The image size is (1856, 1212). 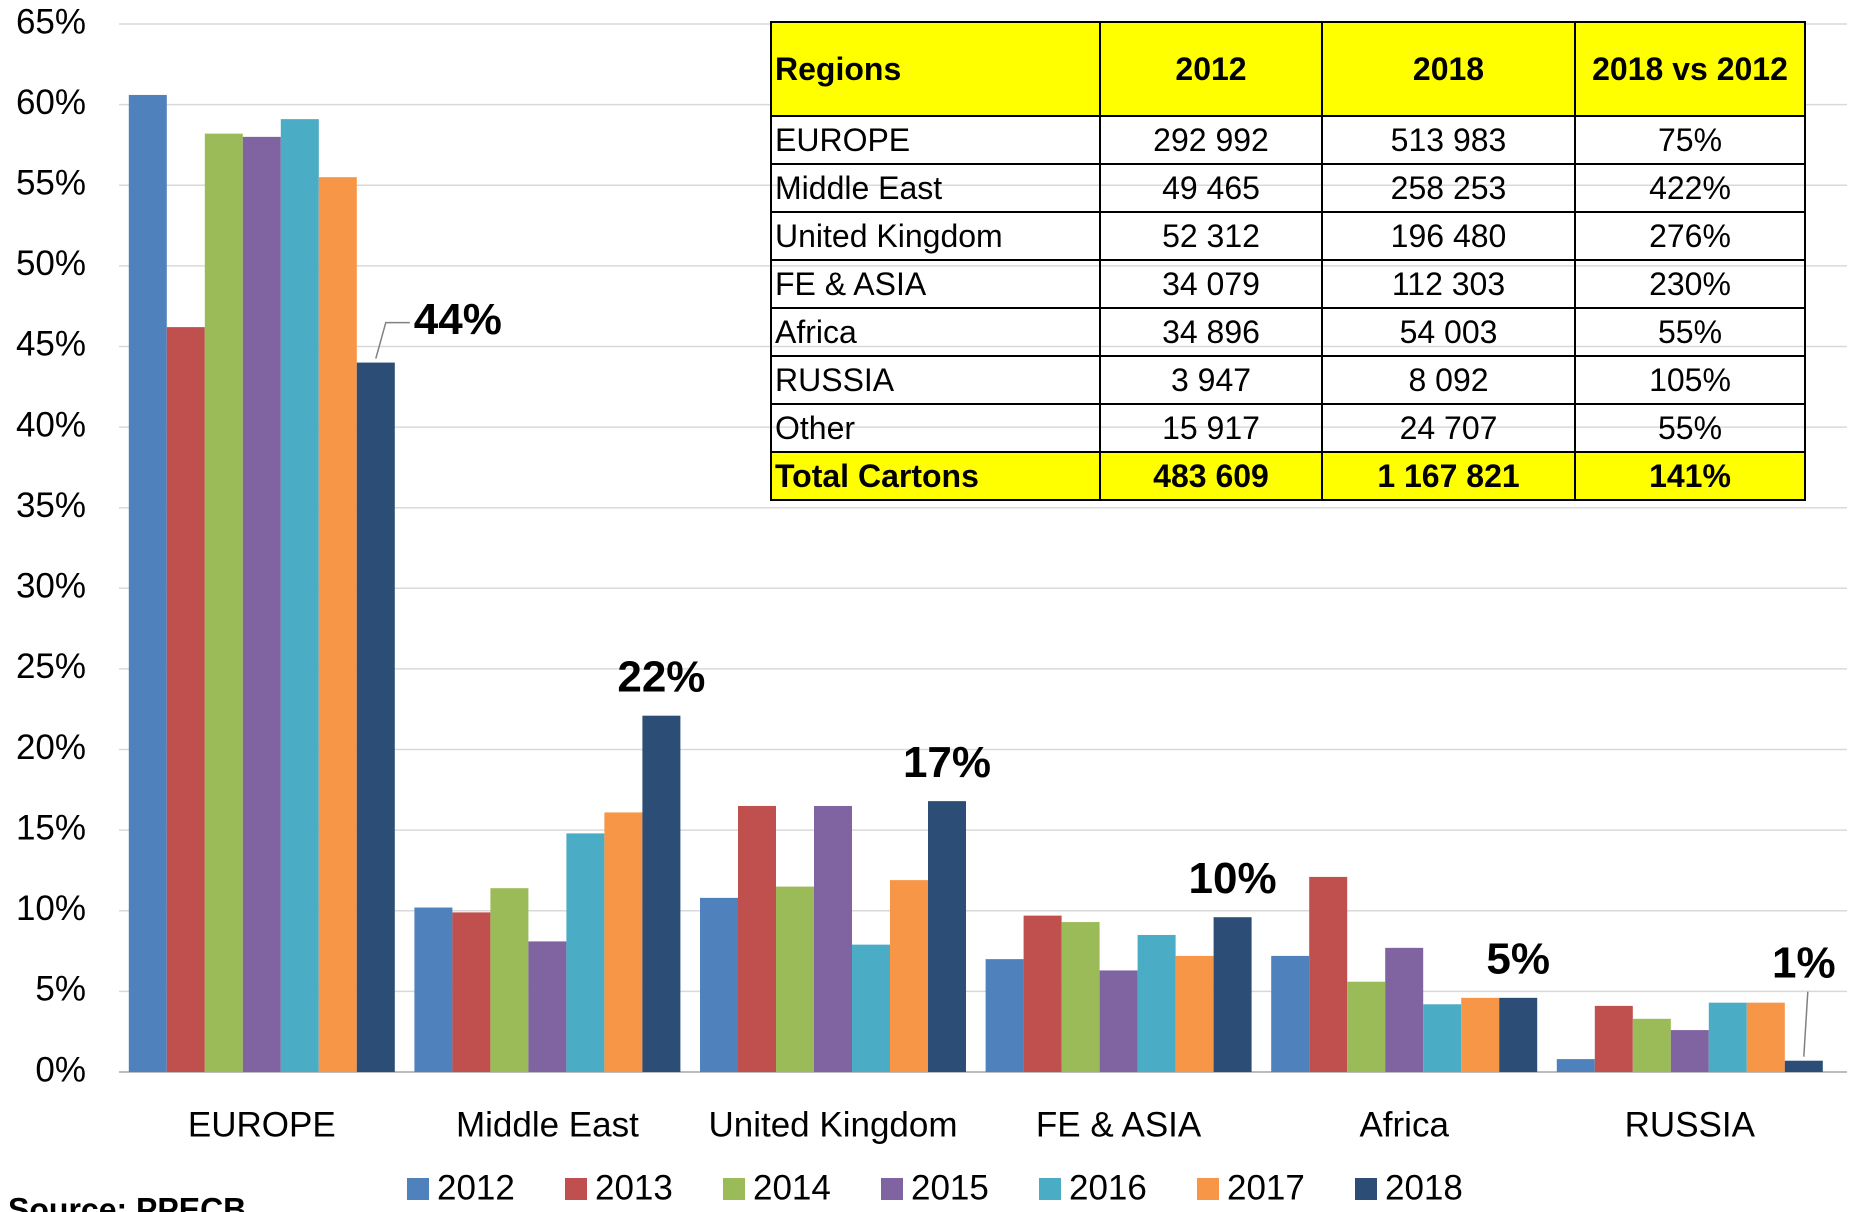 What do you see at coordinates (51, 747) in the screenshot?
I see `y-tick-label: 20%` at bounding box center [51, 747].